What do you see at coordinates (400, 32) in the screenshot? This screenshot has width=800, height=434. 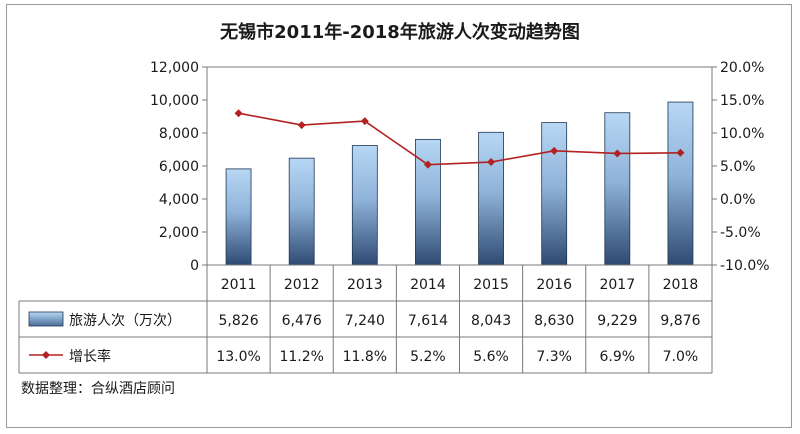 I see `chart-title: 无锡市2011年-2018年旅游人次变动趋势图` at bounding box center [400, 32].